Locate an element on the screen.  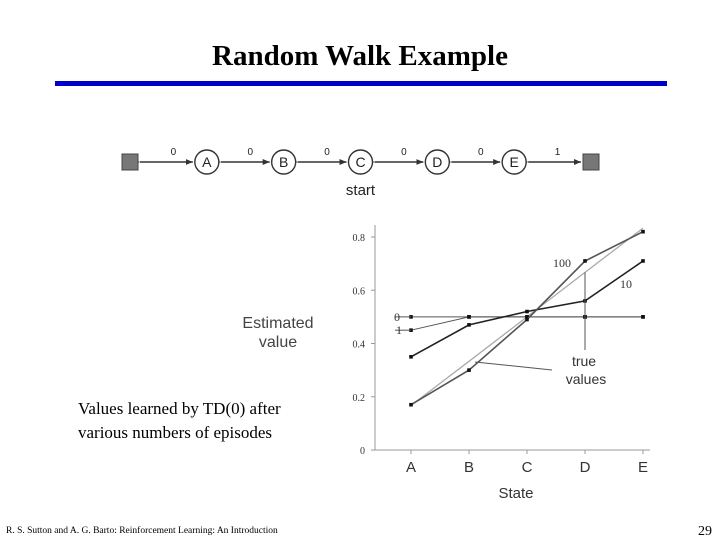
x-tick-label: C is located at coordinates (527, 467).